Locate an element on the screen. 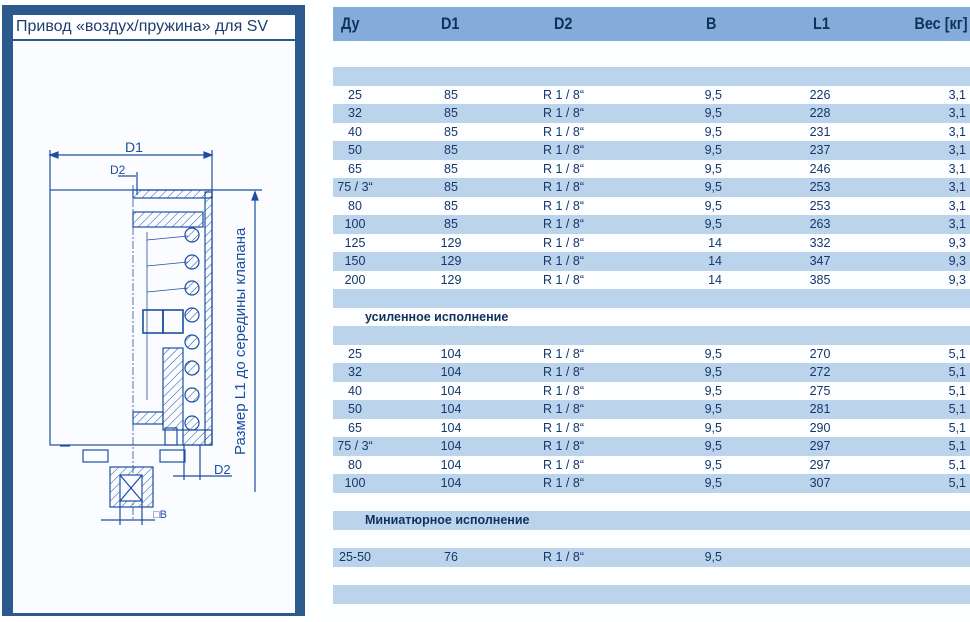 This screenshot has width=970, height=622. cell-dn: 150 is located at coordinates (355, 261).